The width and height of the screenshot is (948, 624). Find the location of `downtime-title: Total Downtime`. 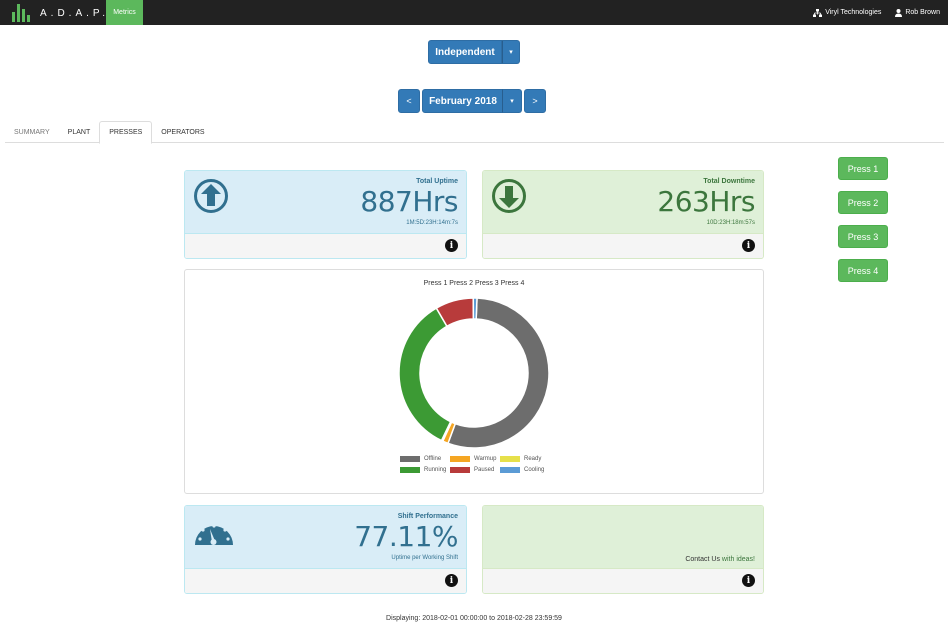

downtime-title: Total Downtime is located at coordinates (729, 181).